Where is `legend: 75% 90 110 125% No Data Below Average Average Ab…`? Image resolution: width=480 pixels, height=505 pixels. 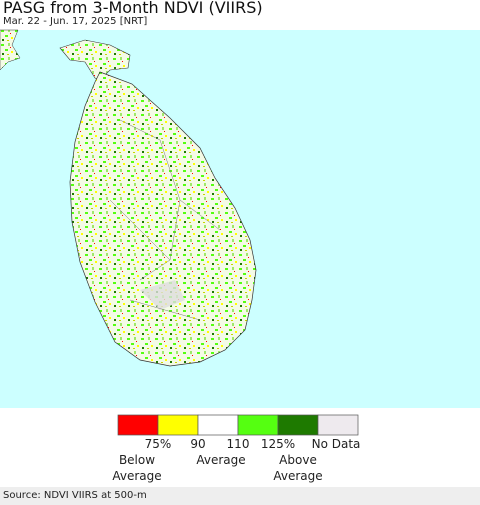
legend: 75% 90 110 125% No Data Below Average Average Ab… is located at coordinates (236, 448).